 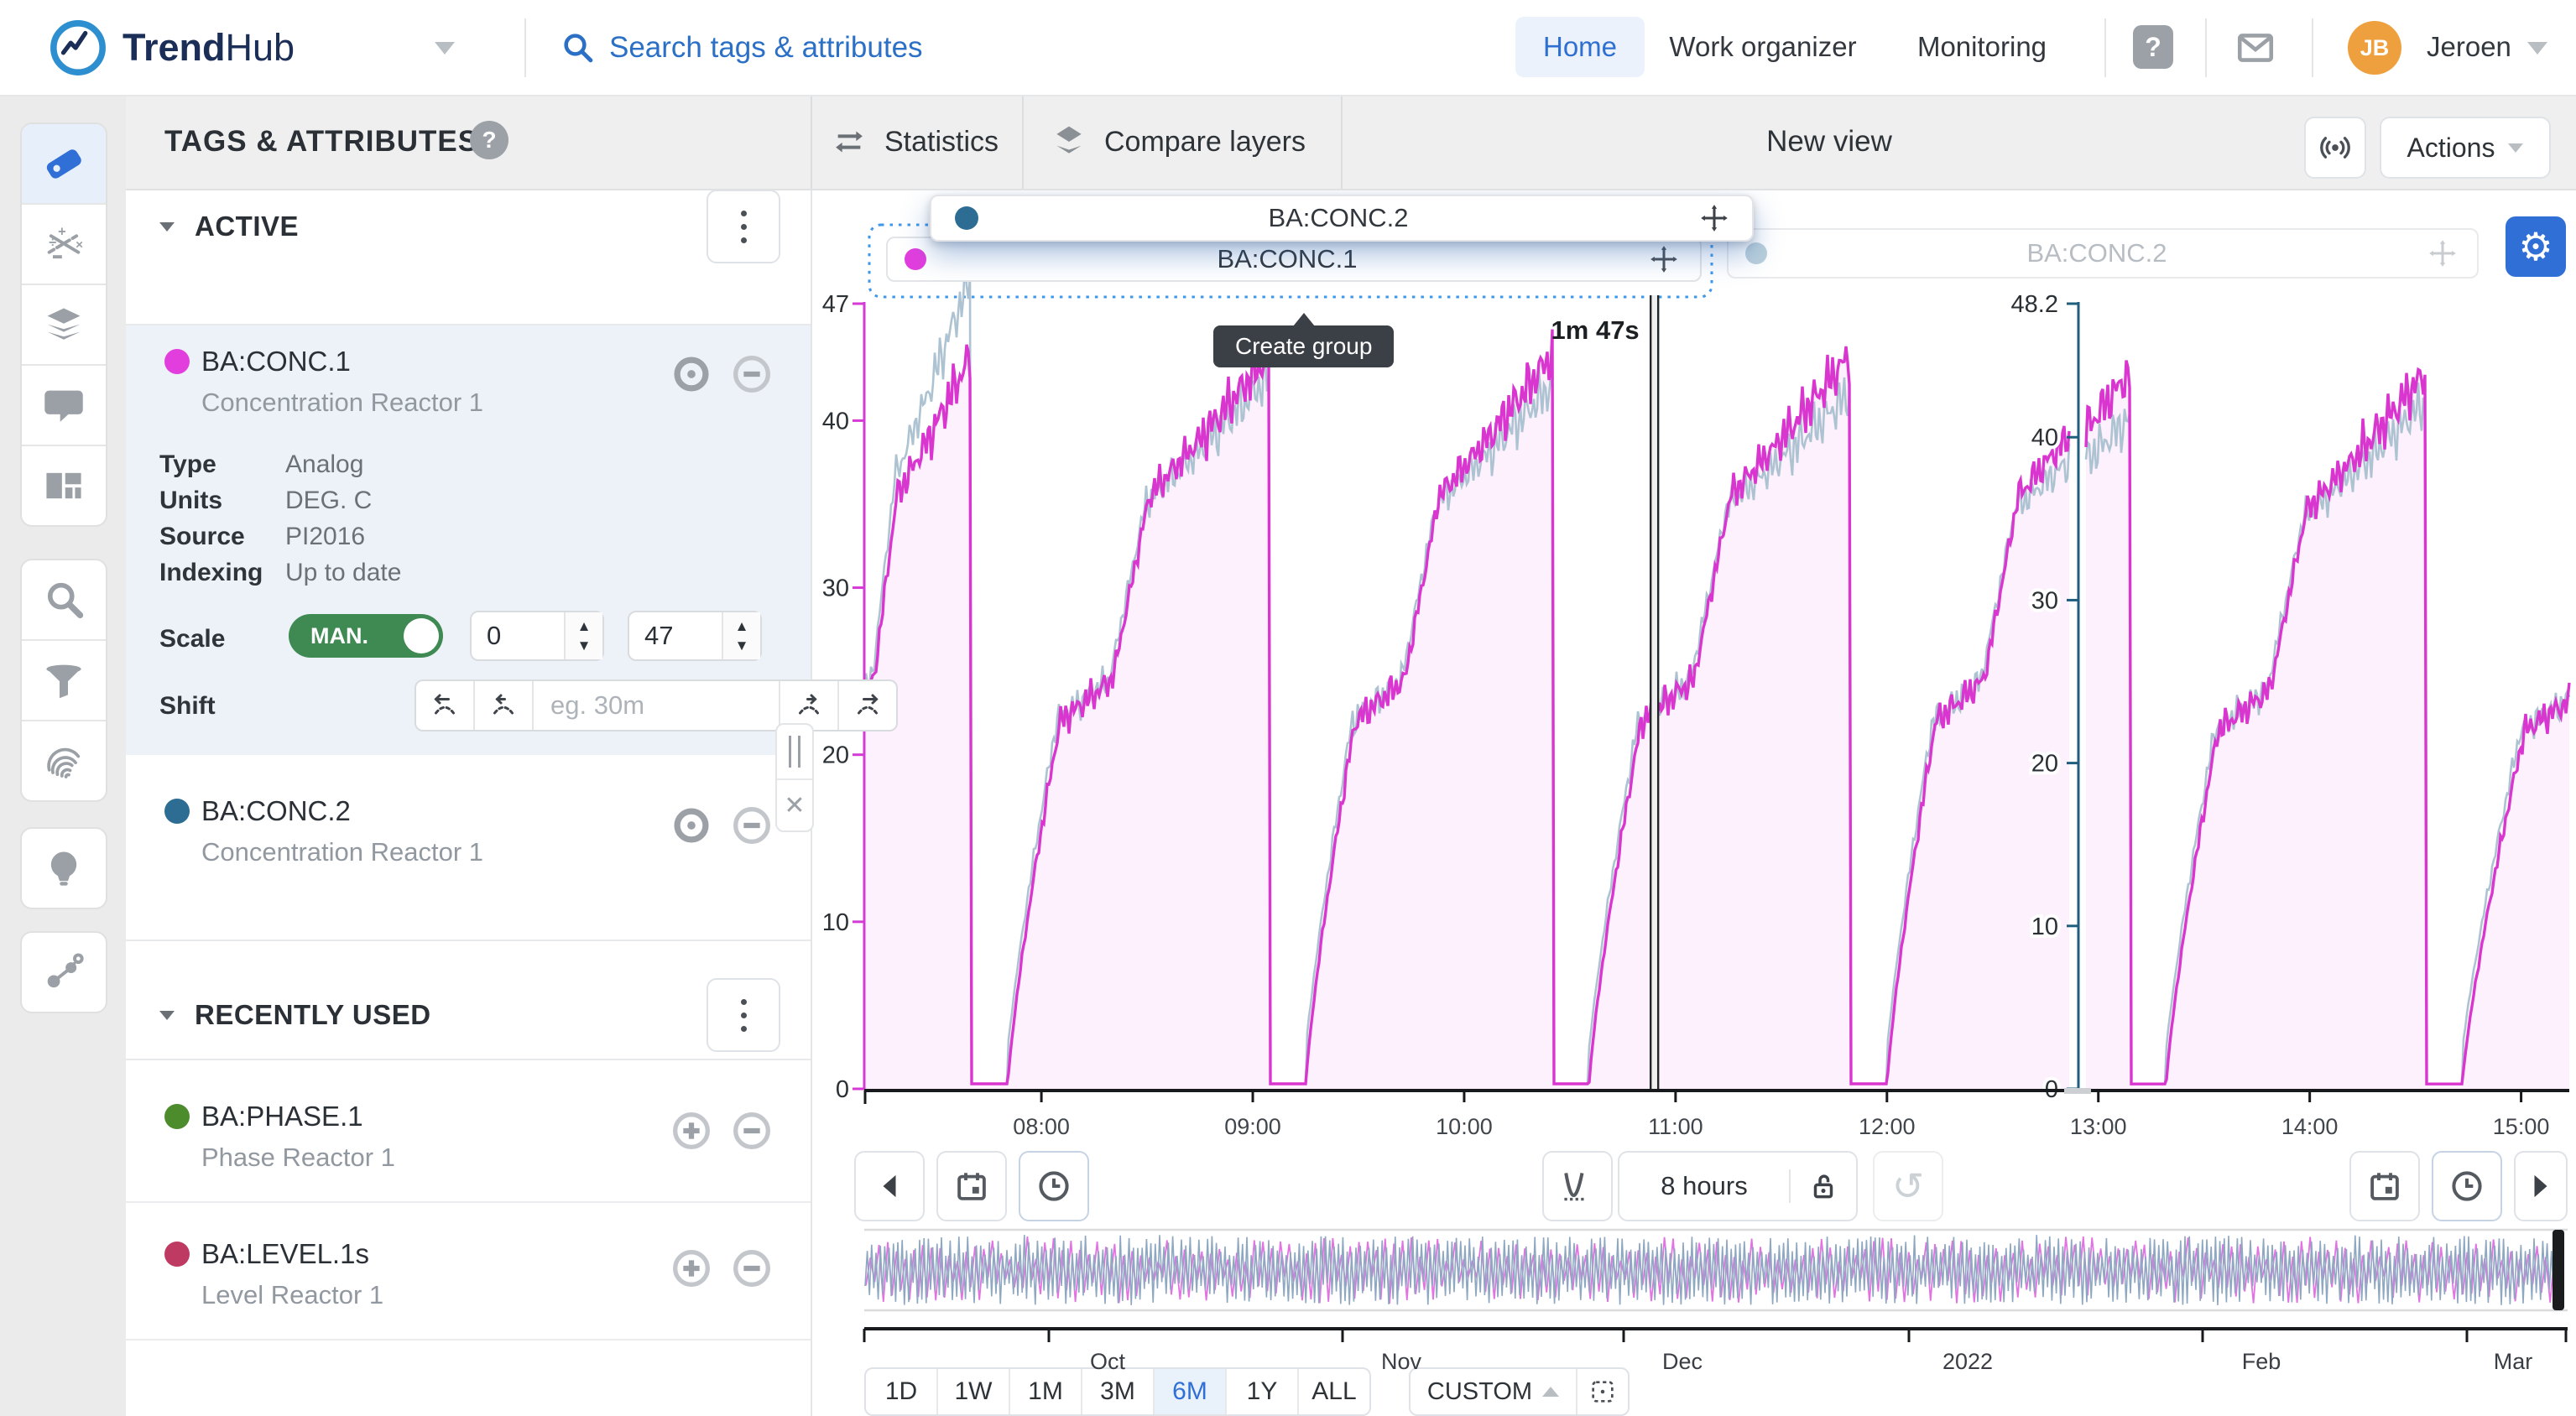 What do you see at coordinates (971, 1186) in the screenshot?
I see `start-date-button` at bounding box center [971, 1186].